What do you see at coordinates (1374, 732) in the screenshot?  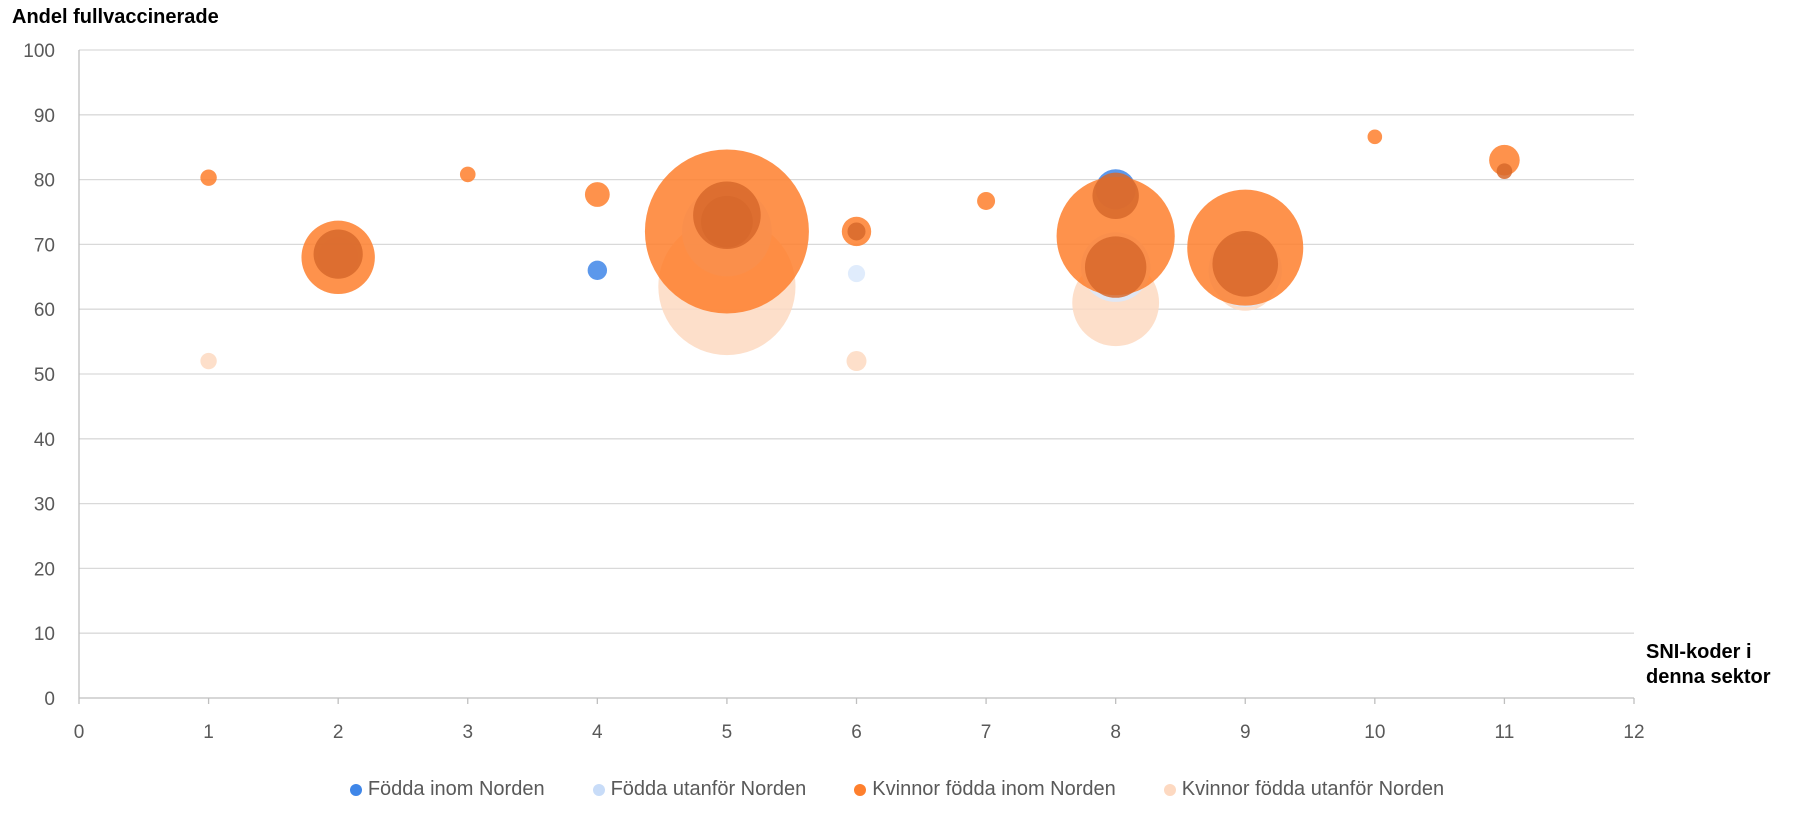 I see `x-tick-label: 10` at bounding box center [1374, 732].